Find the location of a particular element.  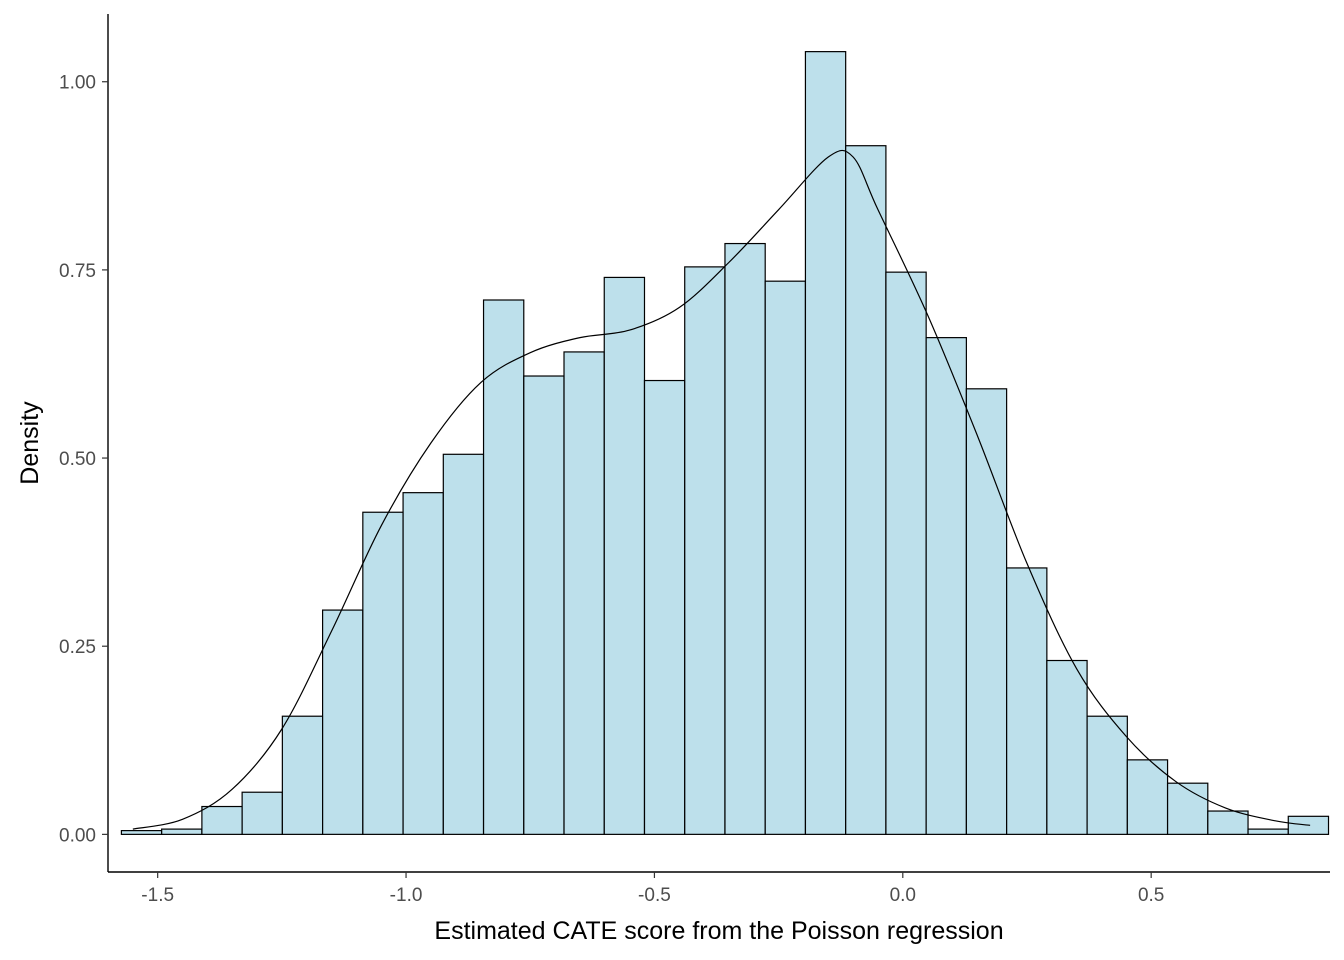

y-axis: 0.00 0.25 0.50 0.75 1.00 is located at coordinates (84, 443).